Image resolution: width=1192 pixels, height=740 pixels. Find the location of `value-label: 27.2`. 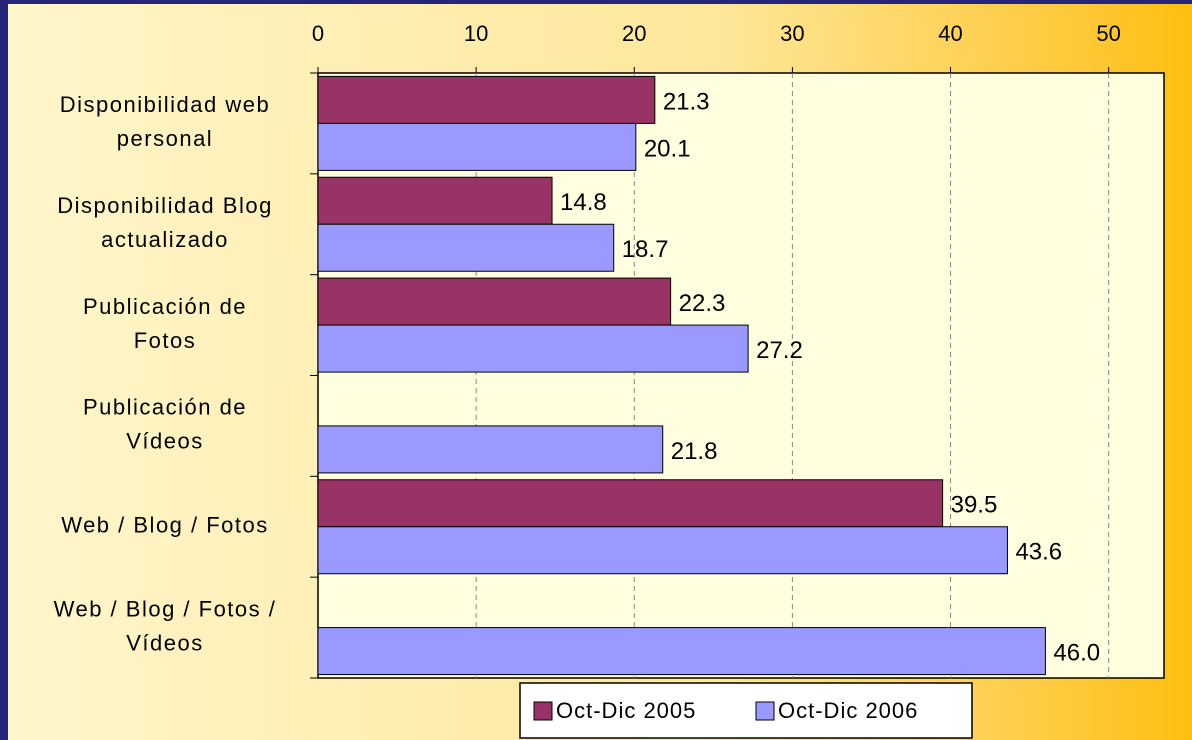

value-label: 27.2 is located at coordinates (779, 350).